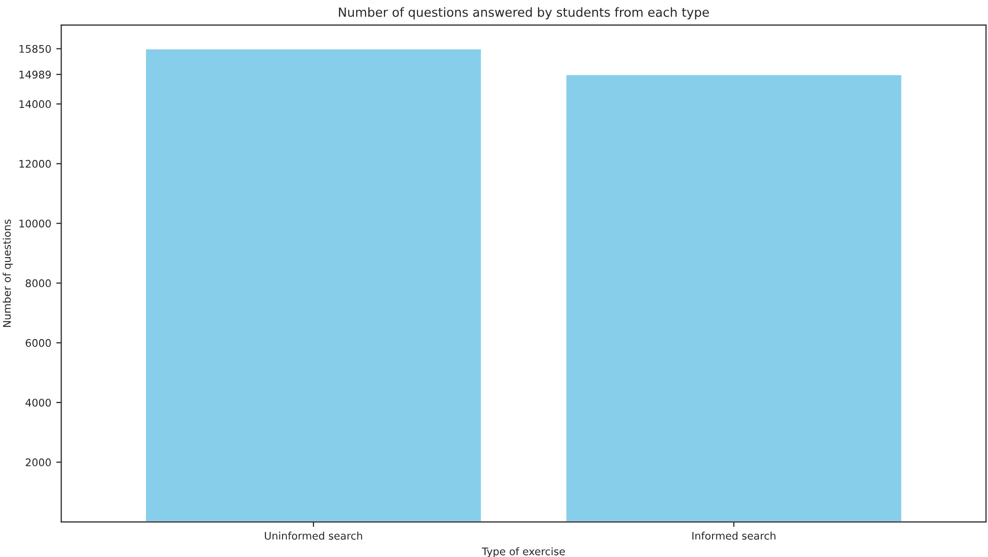  What do you see at coordinates (523, 552) in the screenshot?
I see `x-axis-title: Type of exercise` at bounding box center [523, 552].